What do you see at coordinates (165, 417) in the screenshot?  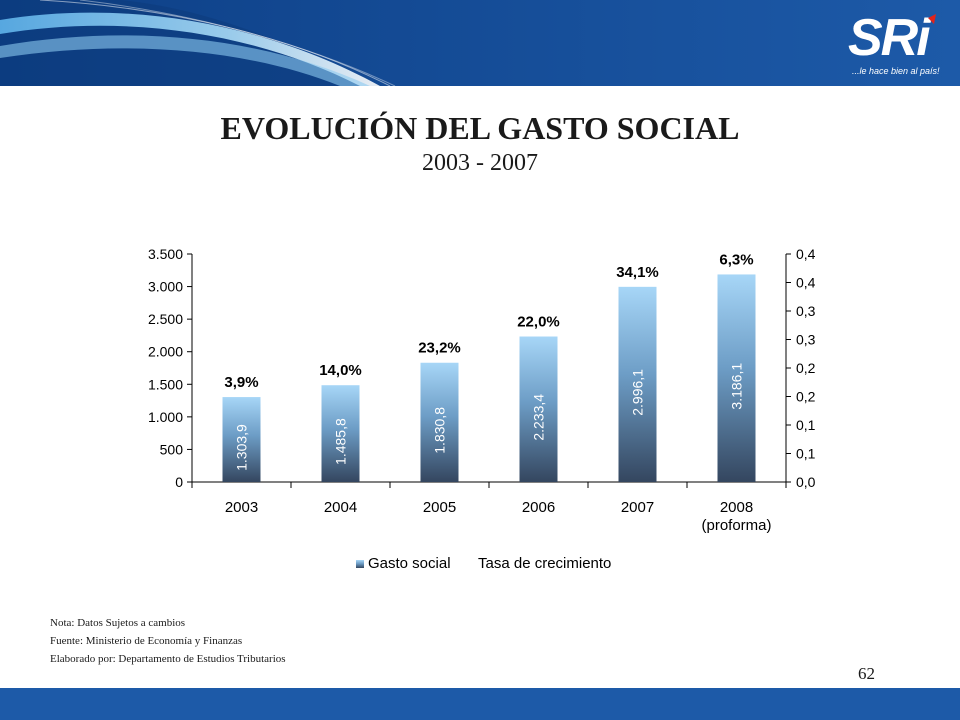 I see `left-tick-label: 1.000` at bounding box center [165, 417].